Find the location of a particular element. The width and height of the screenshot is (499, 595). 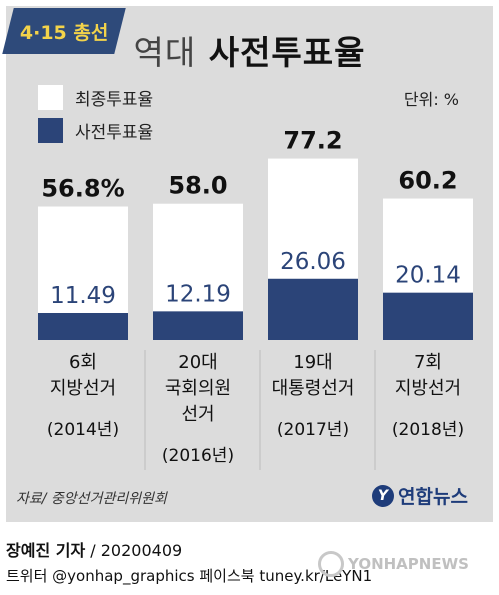

legend-swatch-early is located at coordinates (50, 130).